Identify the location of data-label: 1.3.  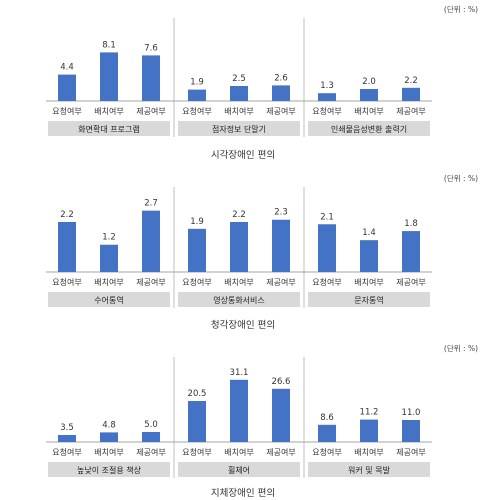
(327, 86).